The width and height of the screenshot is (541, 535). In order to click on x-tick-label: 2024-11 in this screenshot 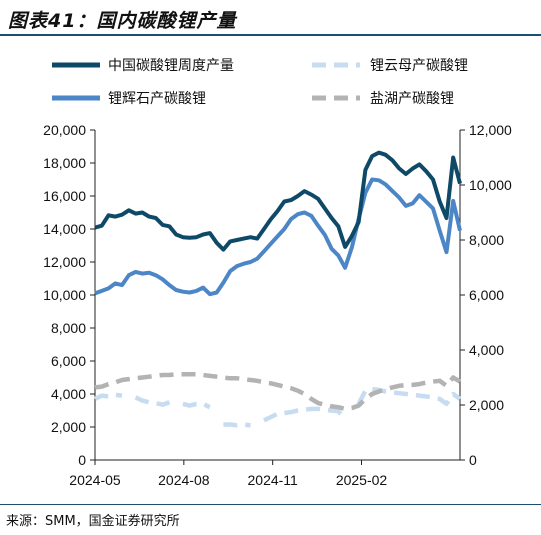, I will do `click(273, 480)`.